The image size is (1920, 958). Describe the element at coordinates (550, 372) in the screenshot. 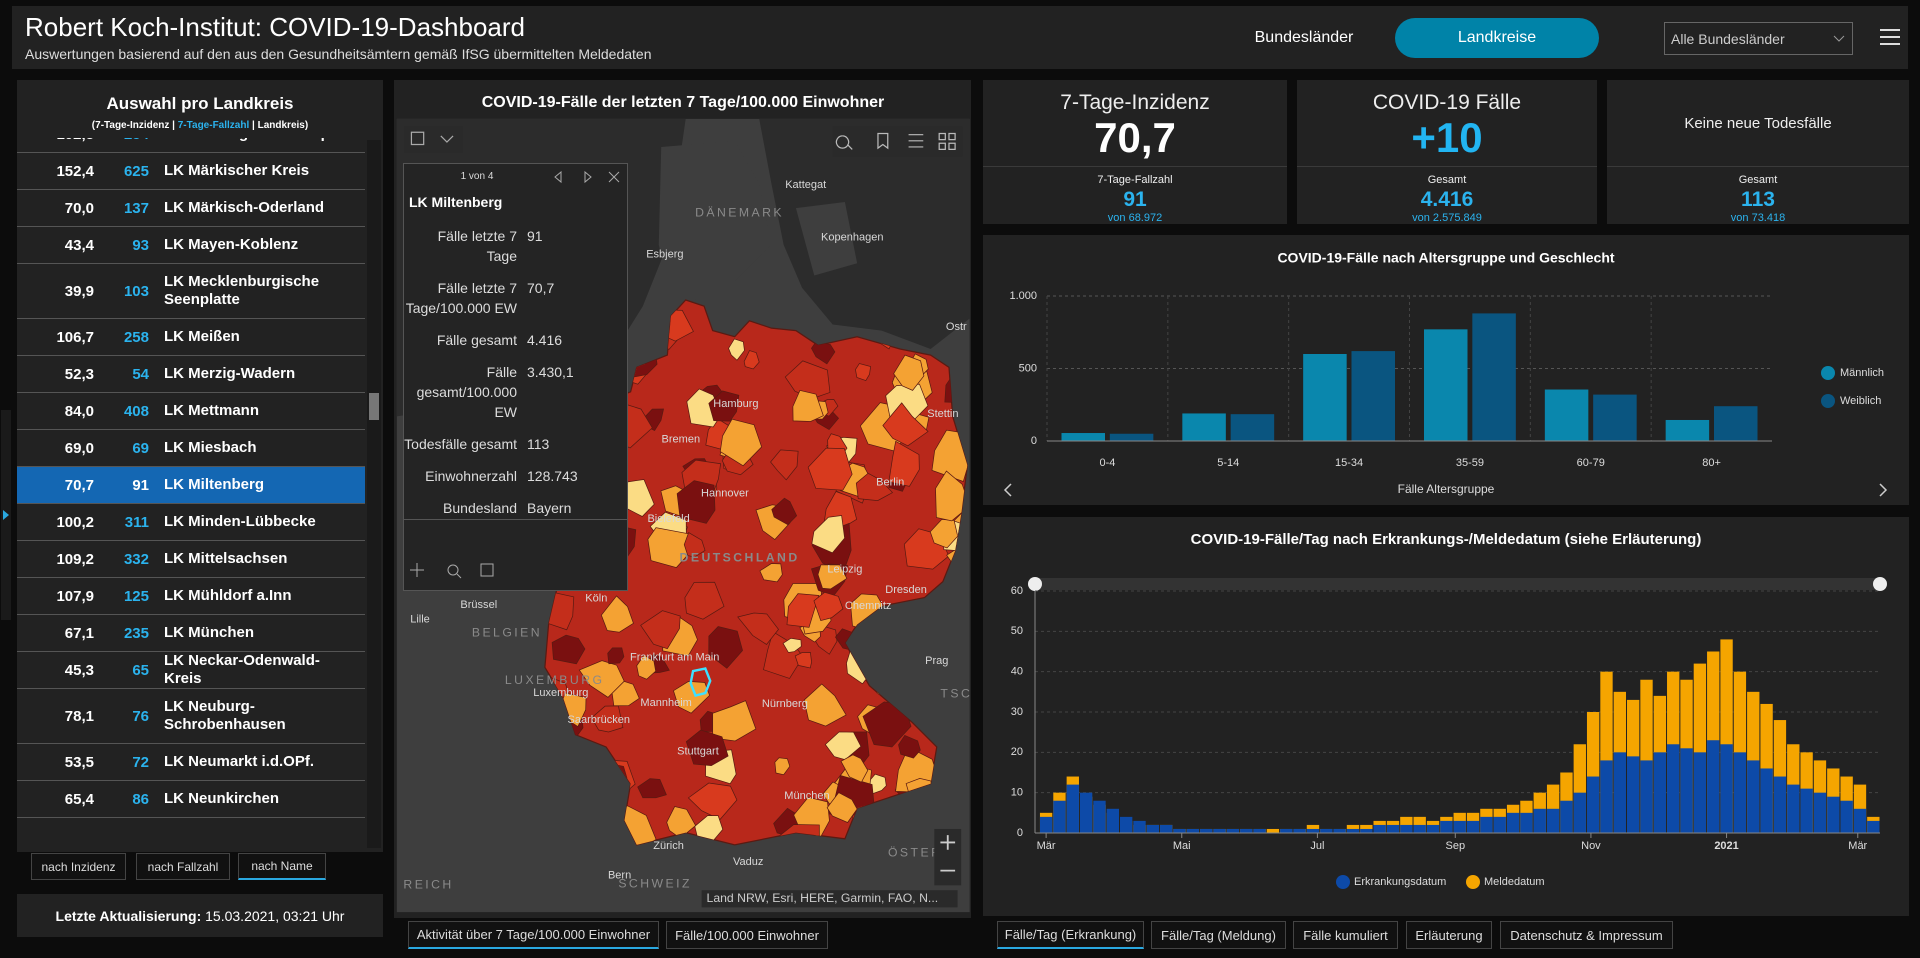

I see `field-value: 3.430,1` at that location.